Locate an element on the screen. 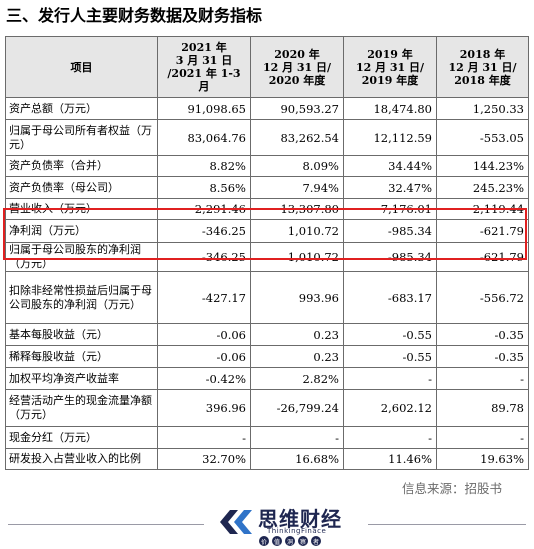 This screenshot has width=534, height=549. footer-brand: 思维财经 ThinkingFinace 价 值 洞 察 者 is located at coordinates (267, 521).